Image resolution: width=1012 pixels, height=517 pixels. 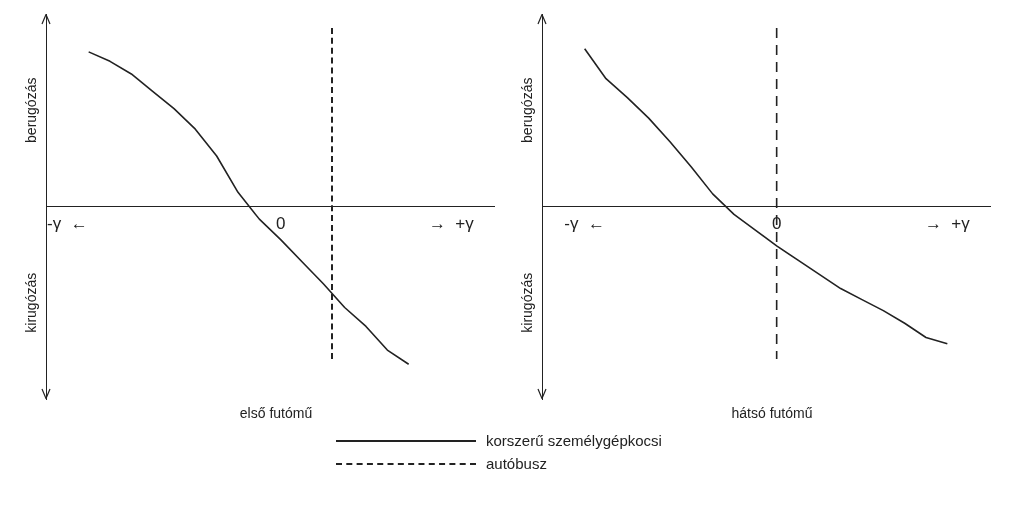 I want to click on x-axis-title: hátsó futómű, so click(x=772, y=413).